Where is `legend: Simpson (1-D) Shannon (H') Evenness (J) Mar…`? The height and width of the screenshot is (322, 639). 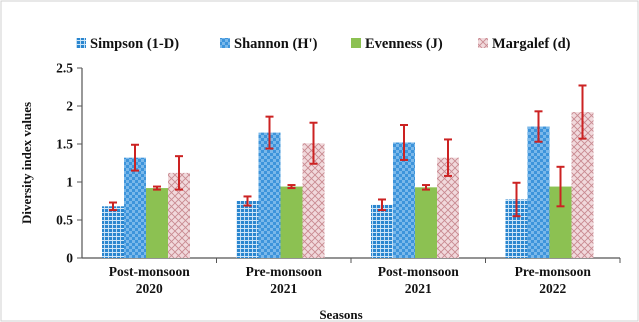
legend: Simpson (1-D) Shannon (H') Evenness (J) Mar… is located at coordinates (323, 44).